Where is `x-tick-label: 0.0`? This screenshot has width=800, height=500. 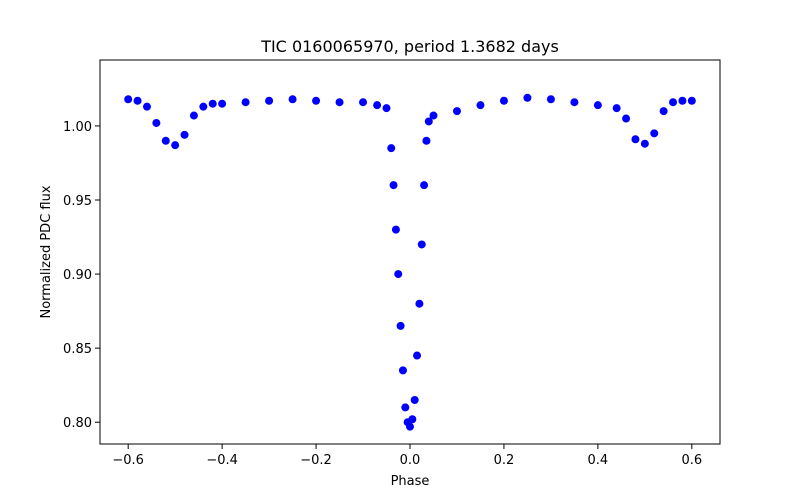 x-tick-label: 0.0 is located at coordinates (410, 460).